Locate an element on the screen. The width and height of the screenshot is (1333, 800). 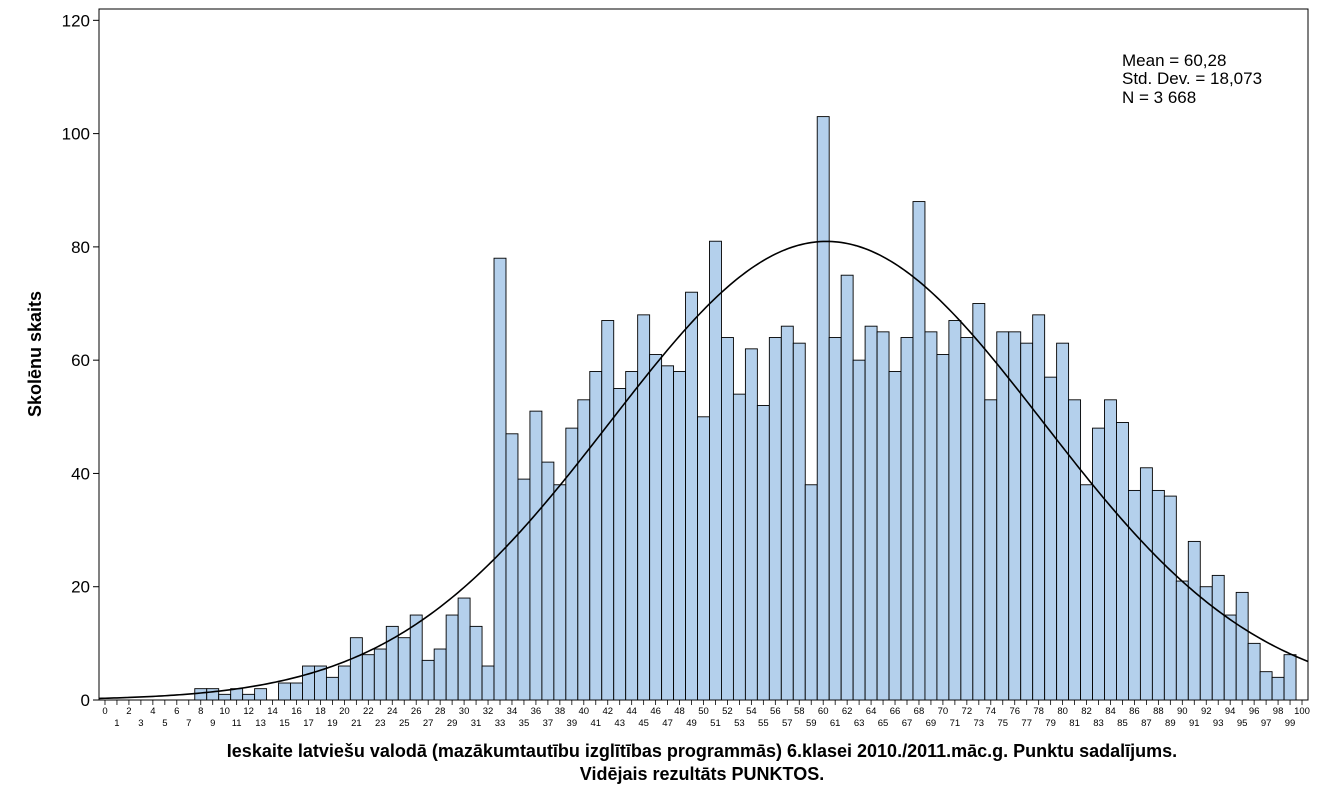
x-tick-label-18: 18 is located at coordinates (320, 711).